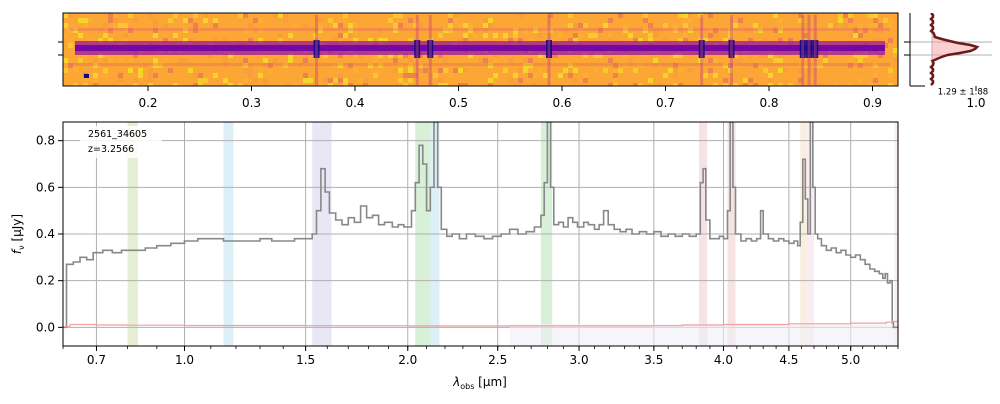 Image resolution: width=1000 pixels, height=404 pixels. Describe the element at coordinates (723, 360) in the screenshot. I see `x-tick-label: 4.0` at that location.